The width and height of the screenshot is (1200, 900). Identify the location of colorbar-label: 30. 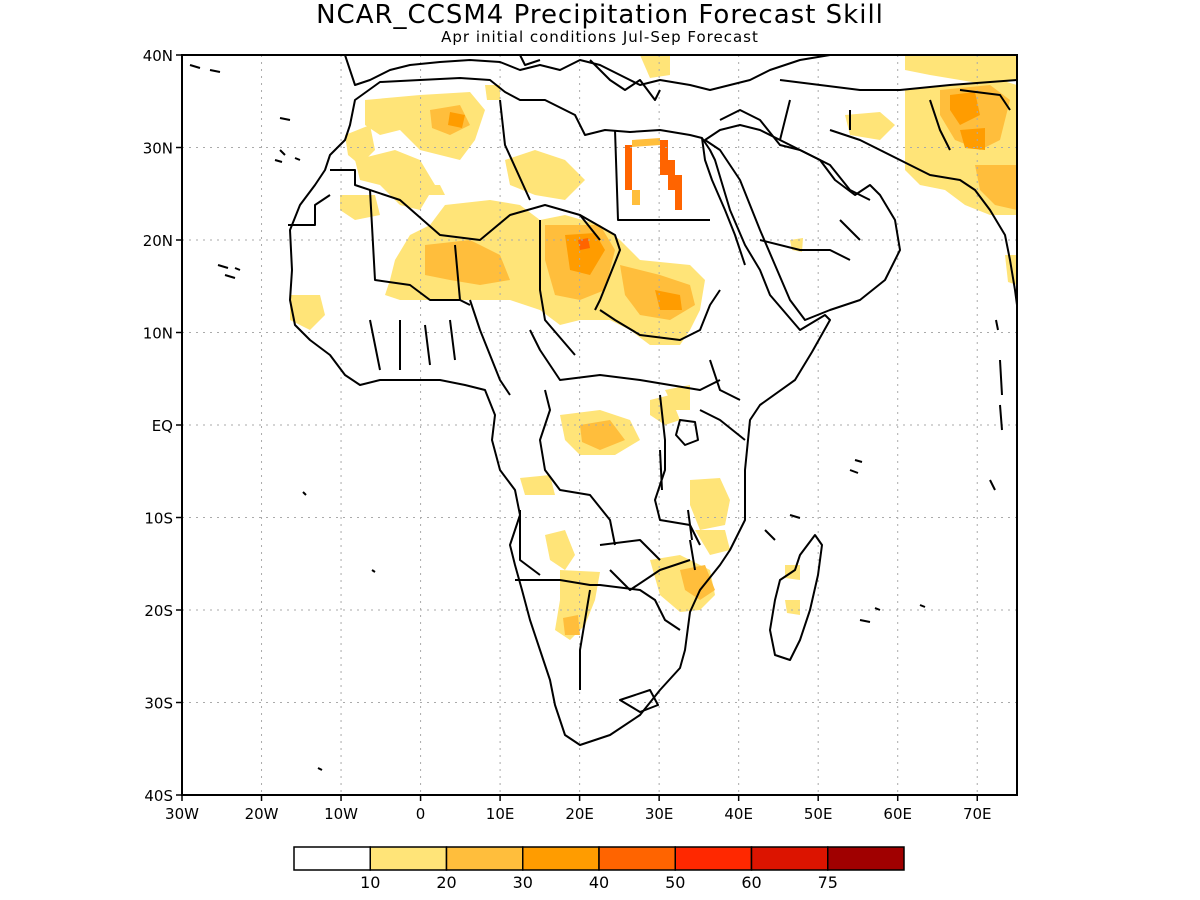
(523, 882).